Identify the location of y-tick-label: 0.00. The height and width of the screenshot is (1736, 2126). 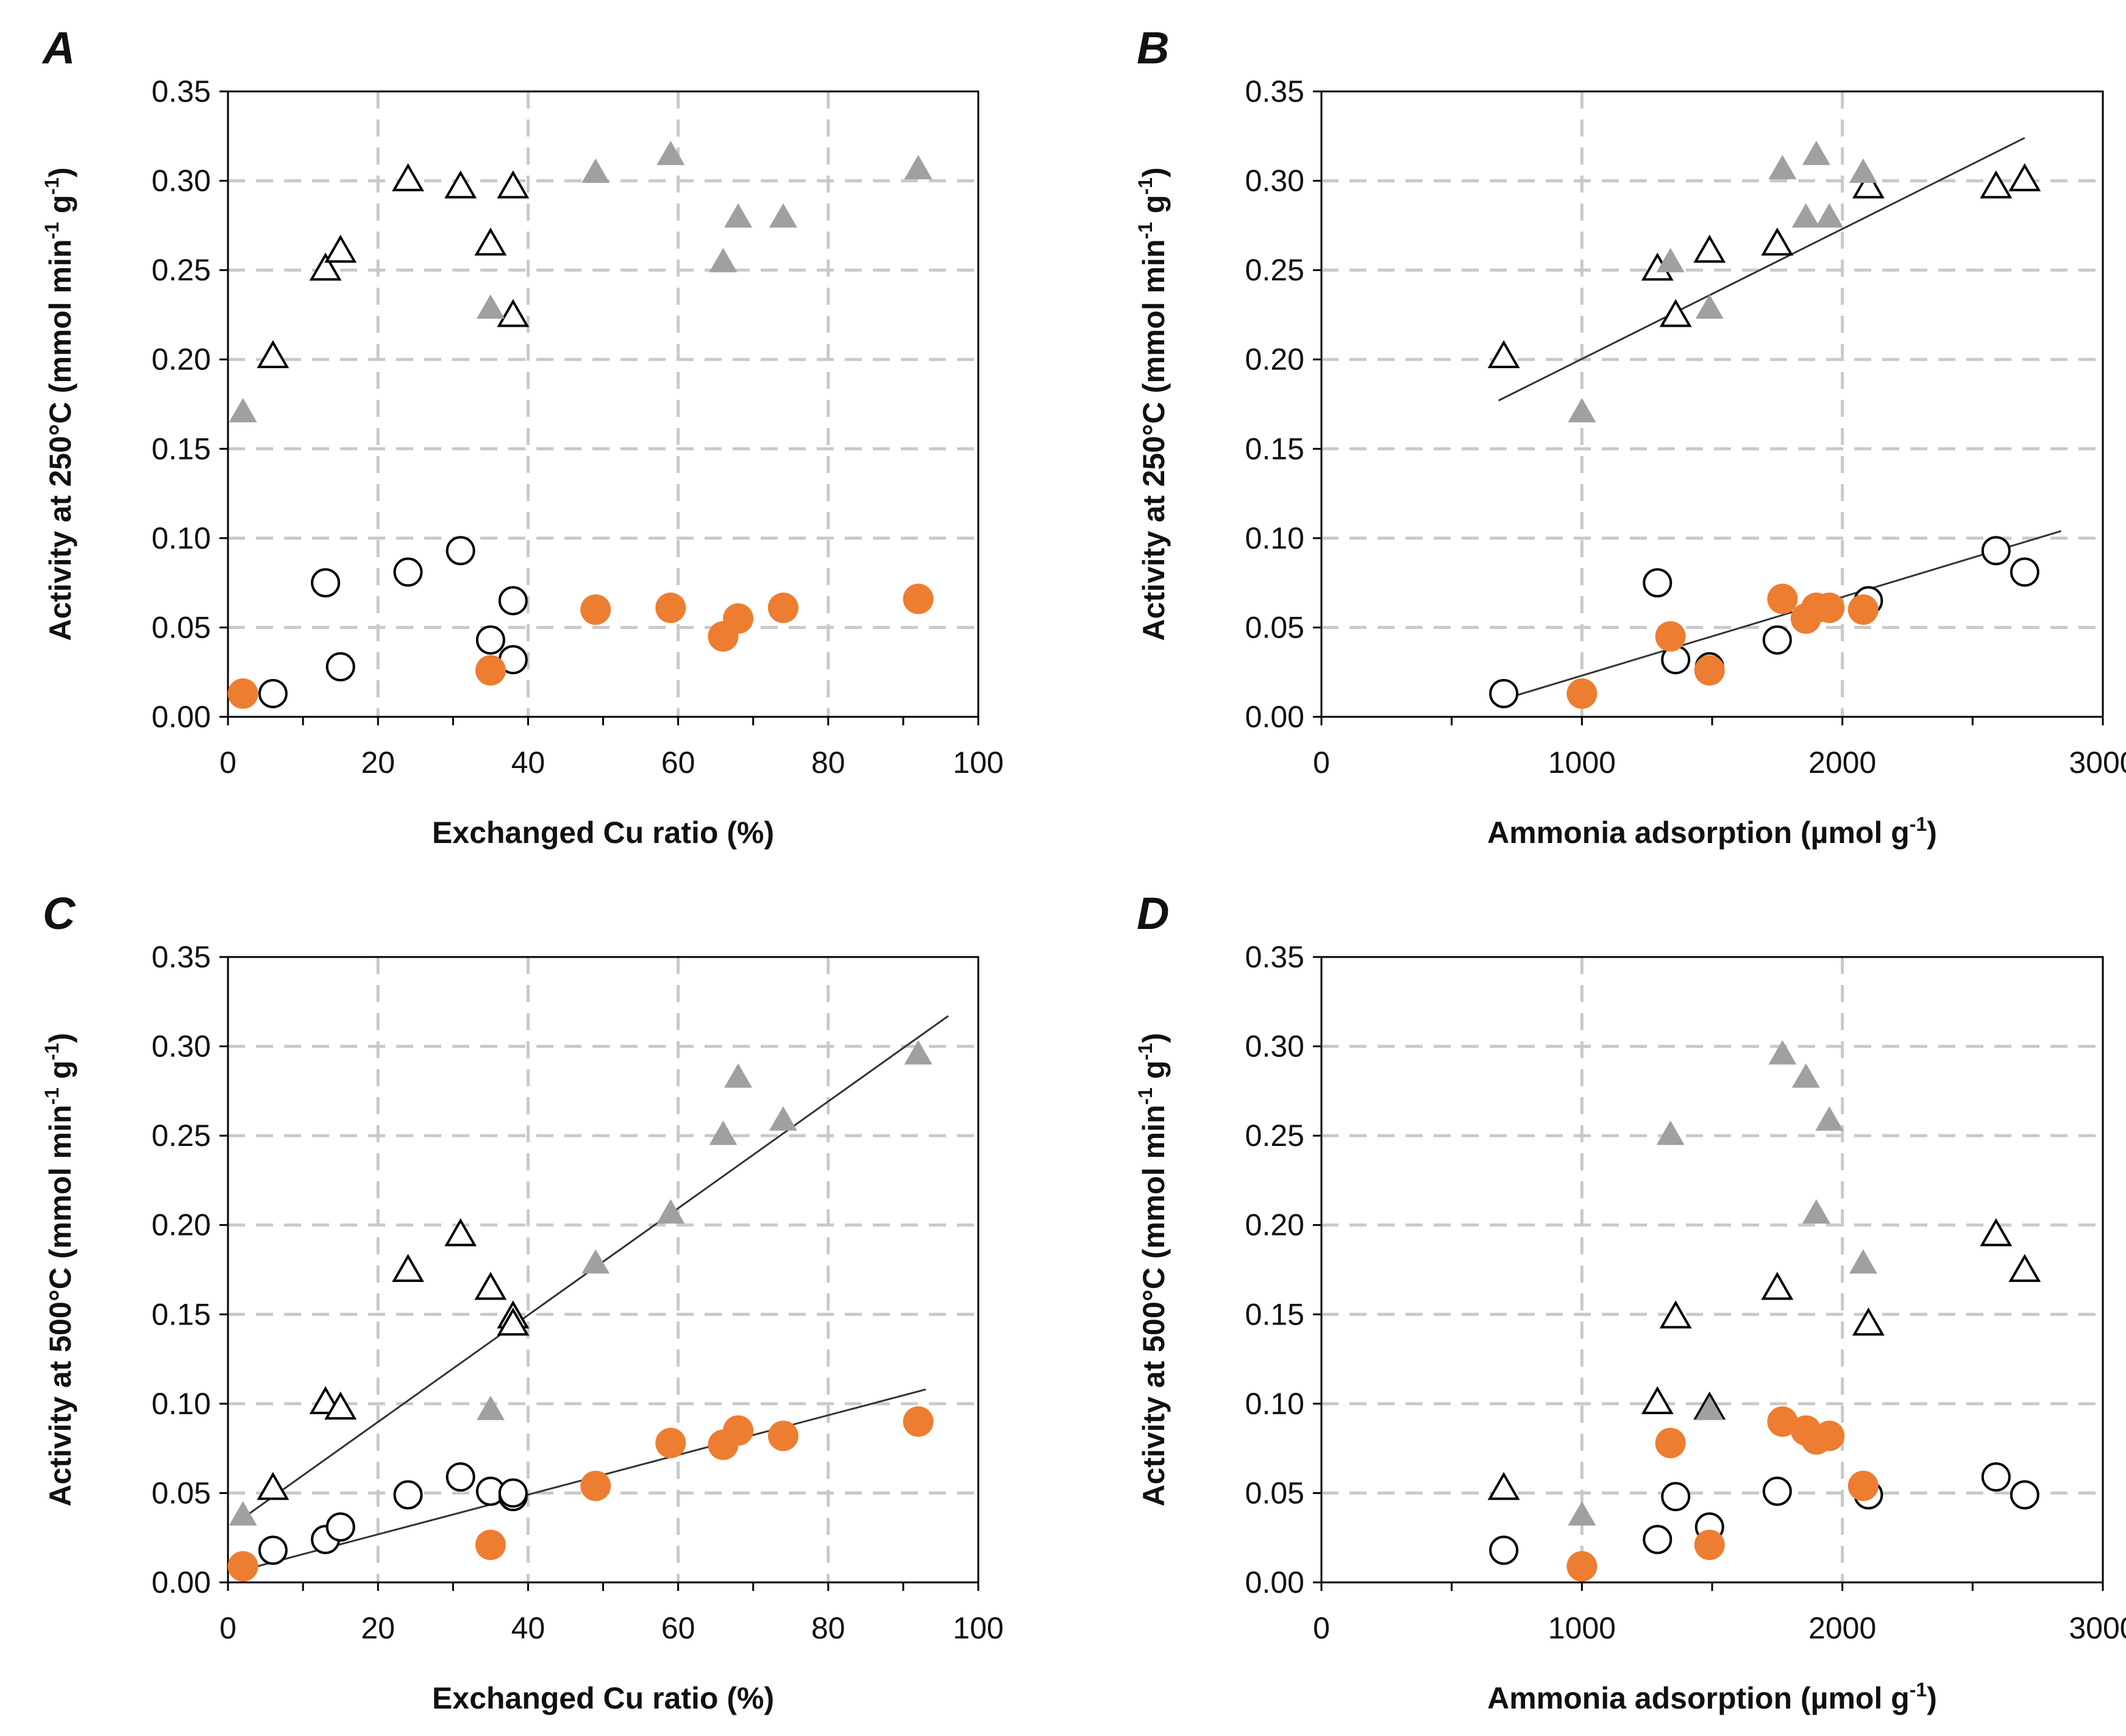
(181, 1582).